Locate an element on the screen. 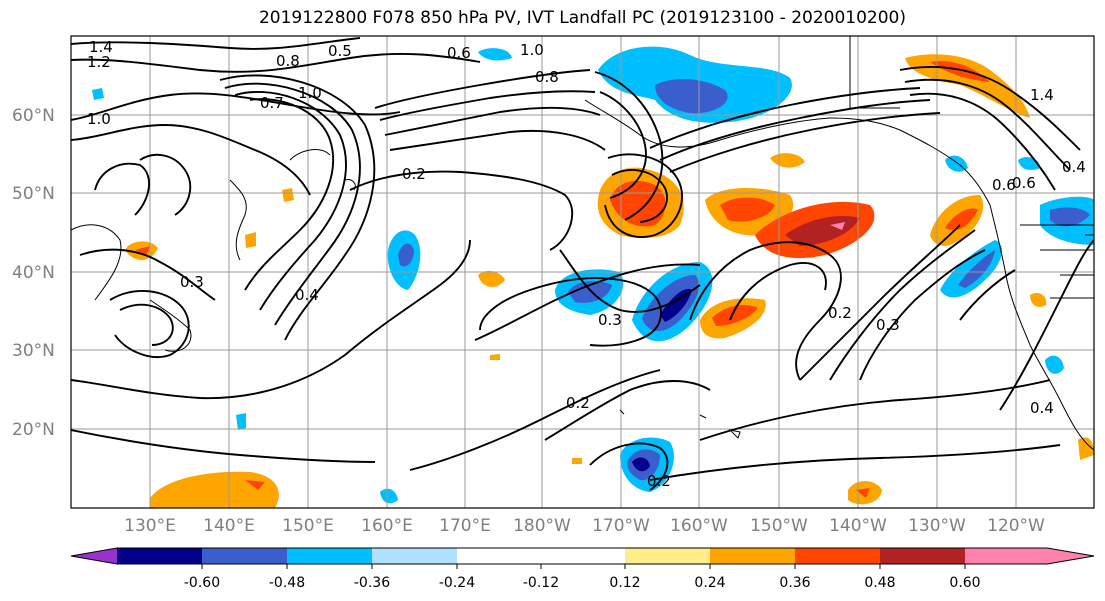 This screenshot has width=1105, height=601. contour-label: 0.6 is located at coordinates (1024, 183).